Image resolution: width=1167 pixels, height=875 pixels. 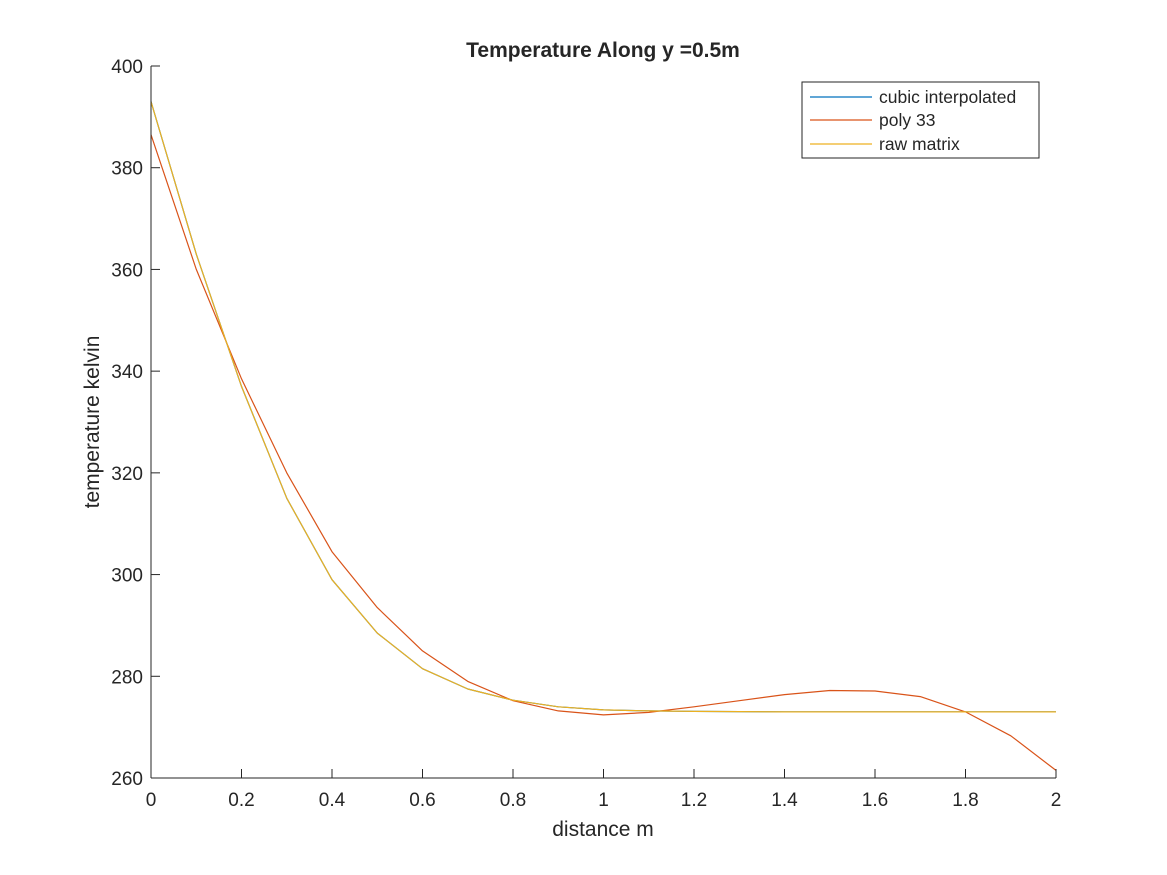 What do you see at coordinates (694, 800) in the screenshot?
I see `x-tick-label: 1.2` at bounding box center [694, 800].